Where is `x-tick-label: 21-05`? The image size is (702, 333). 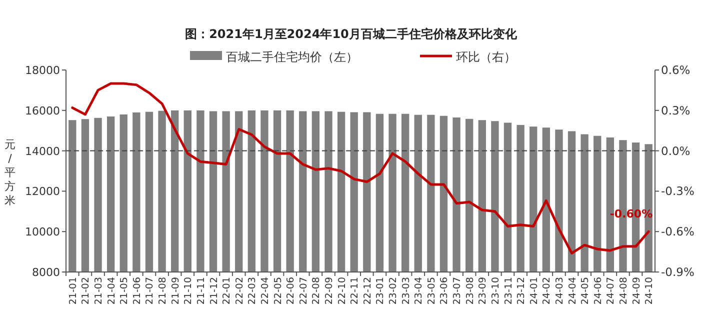 x-tick-label: 21-05 is located at coordinates (124, 291).